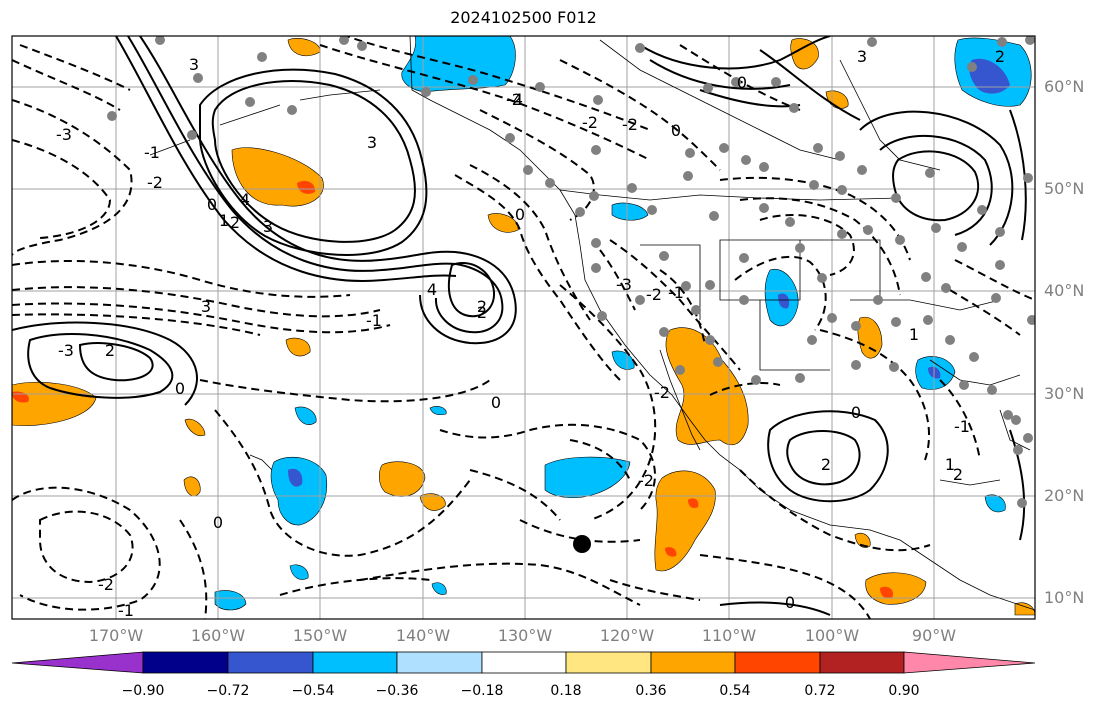 This screenshot has height=712, width=1105. I want to click on colorbar-tick-label: 0.54, so click(735, 691).